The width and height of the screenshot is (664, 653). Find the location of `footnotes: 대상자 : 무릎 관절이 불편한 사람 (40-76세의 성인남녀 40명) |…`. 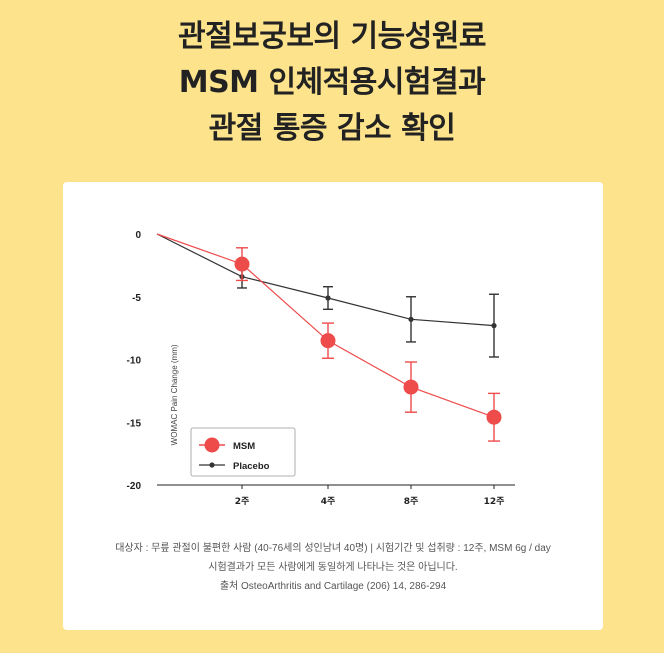

footnotes: 대상자 : 무릎 관절이 불편한 사람 (40-76세의 성인남녀 40명) |… is located at coordinates (333, 567).